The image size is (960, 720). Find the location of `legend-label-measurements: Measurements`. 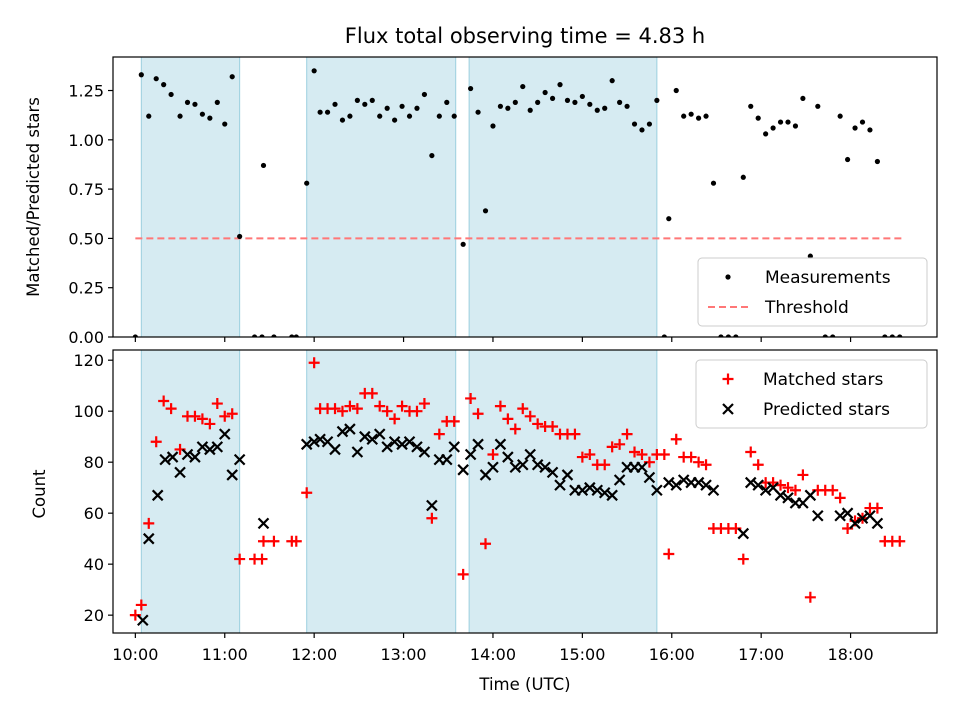

legend-label-measurements: Measurements is located at coordinates (828, 278).